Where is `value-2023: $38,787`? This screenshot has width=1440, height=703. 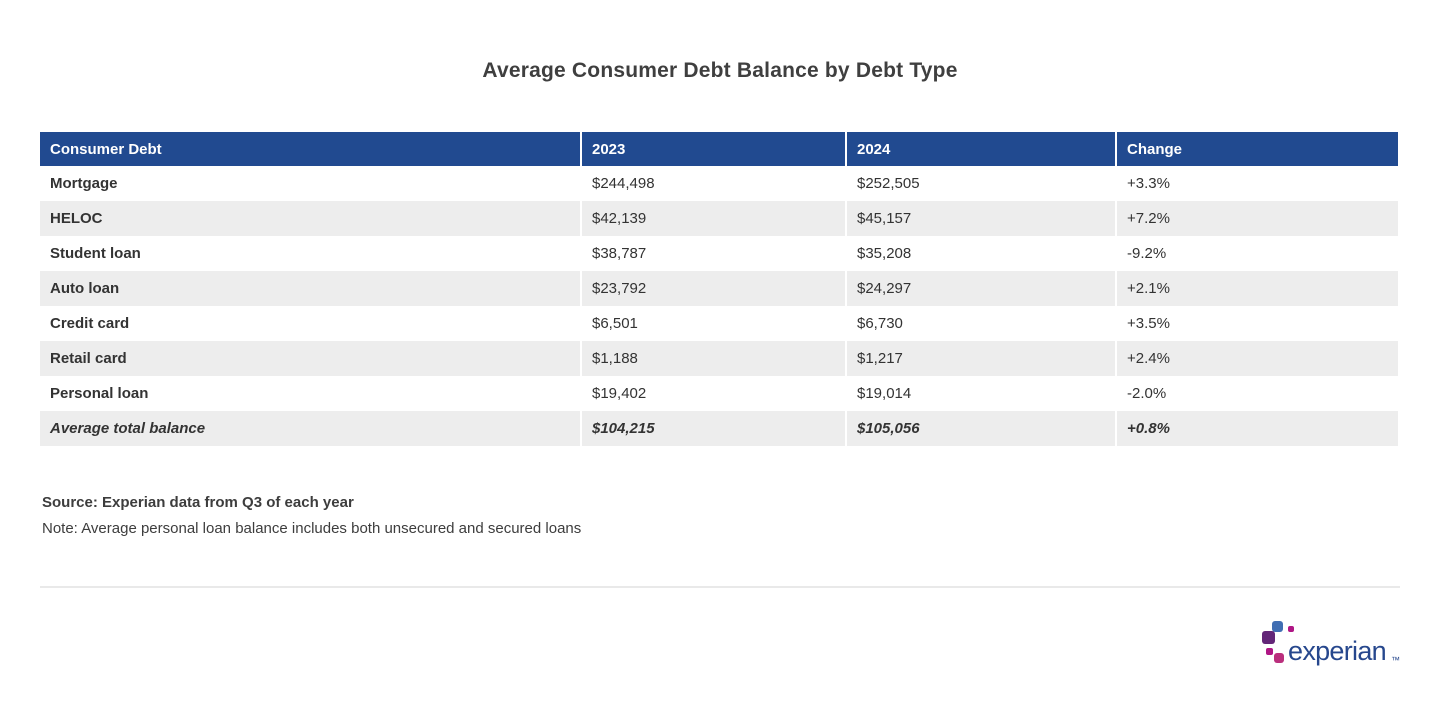 value-2023: $38,787 is located at coordinates (713, 253).